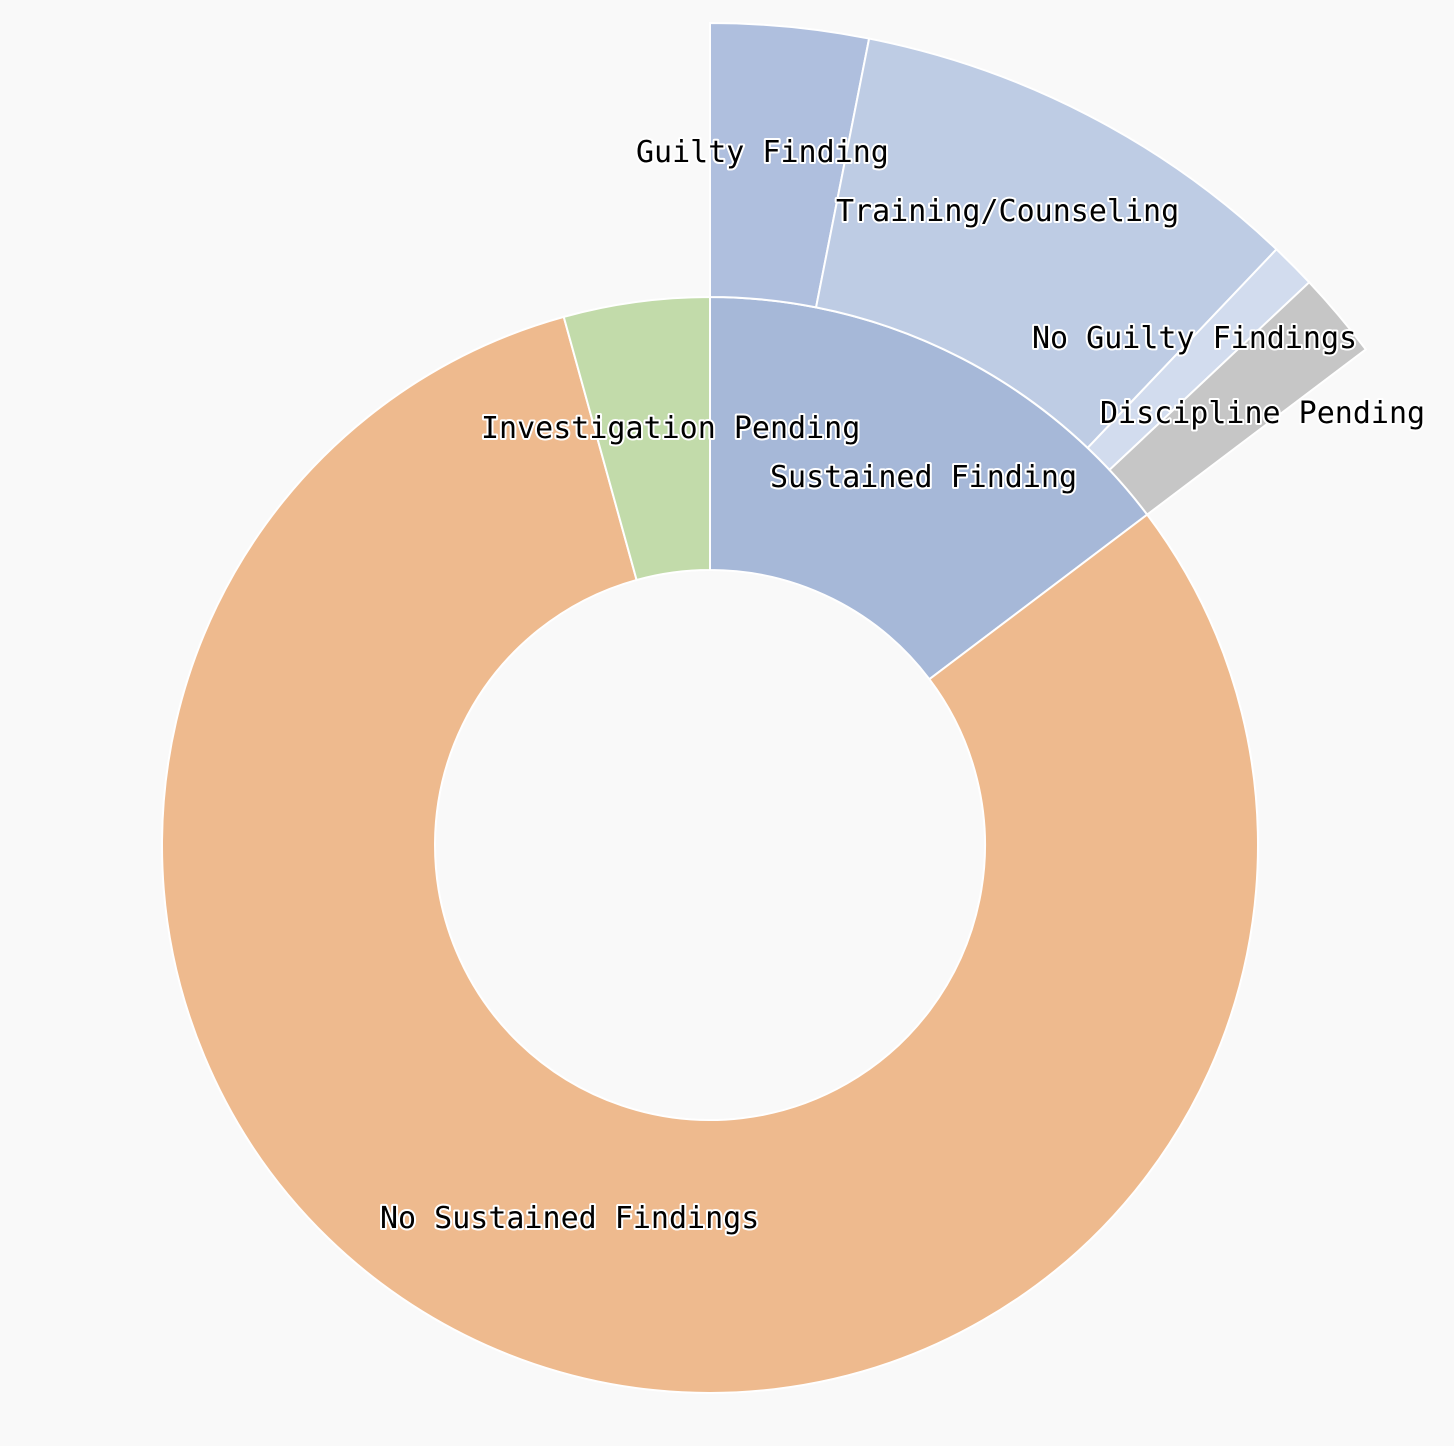  I want to click on label-no-sustained-findings: No Sustained Findings, so click(569, 1218).